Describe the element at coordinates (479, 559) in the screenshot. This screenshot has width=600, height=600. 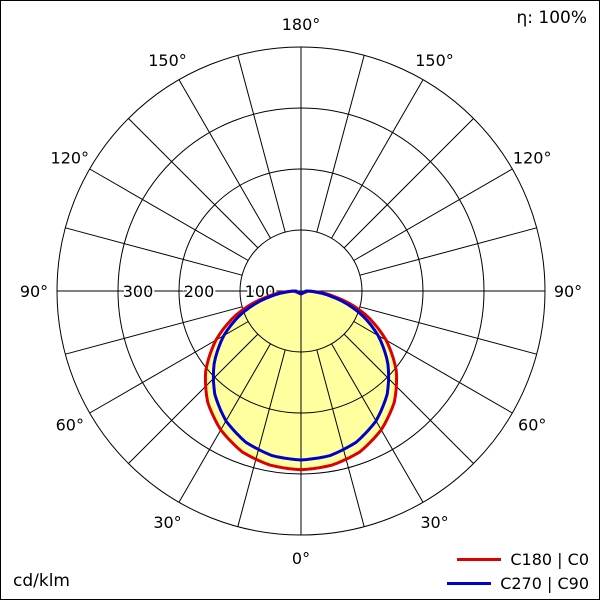
I see `legend-line-c0` at that location.